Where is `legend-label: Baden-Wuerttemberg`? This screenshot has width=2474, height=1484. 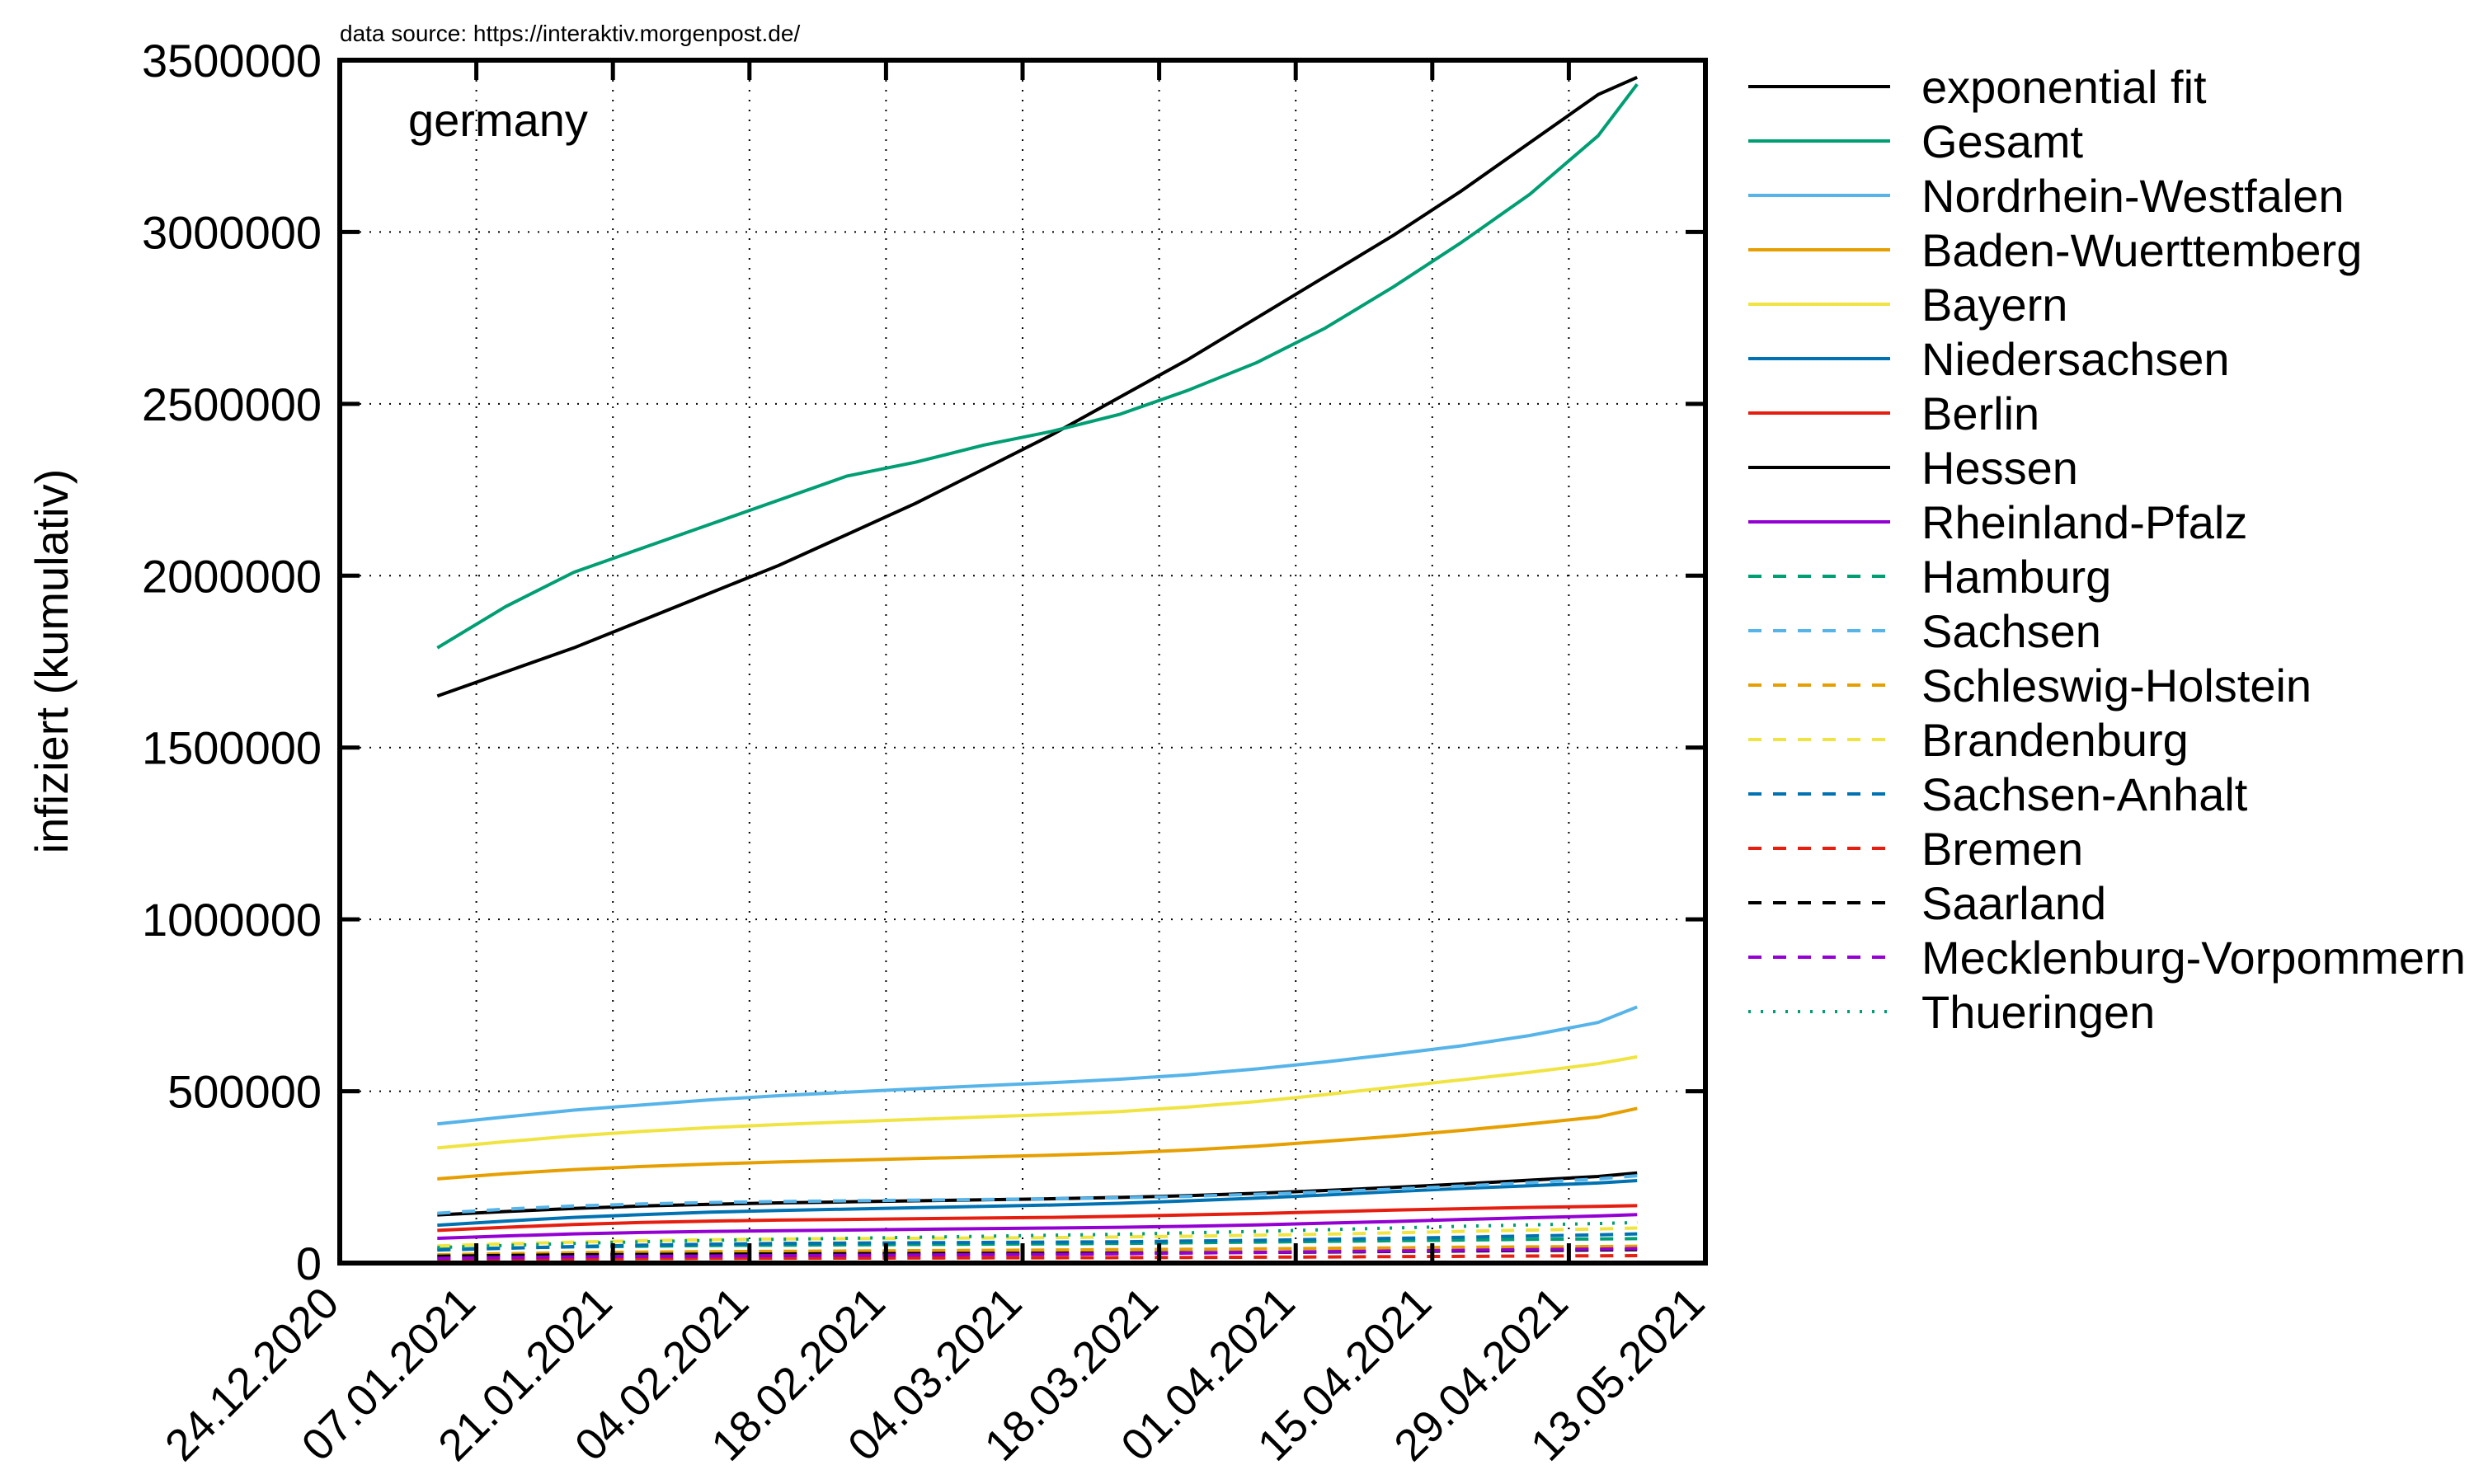
legend-label: Baden-Wuerttemberg is located at coordinates (2141, 250).